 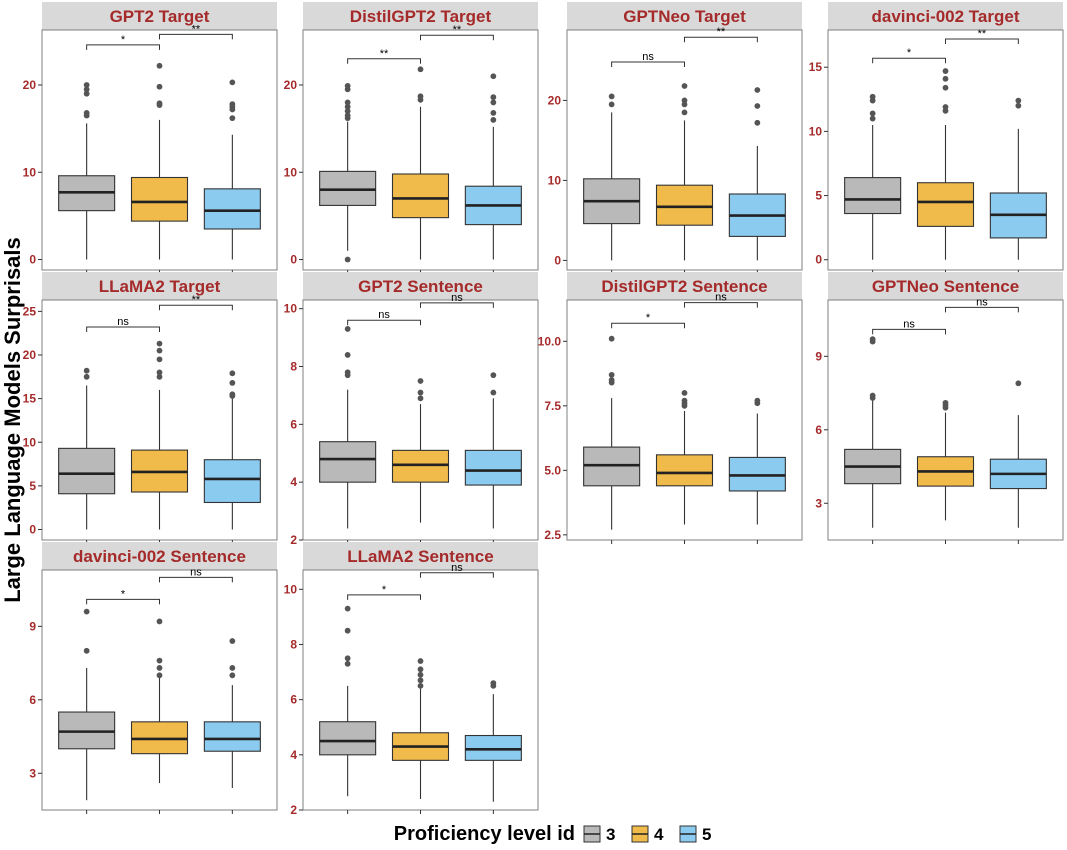 I want to click on y-tick-label: 2.5, so click(x=552, y=535).